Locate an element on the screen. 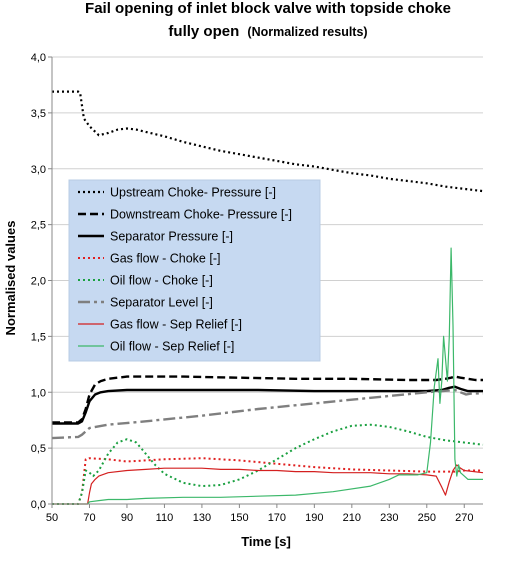  x-tick-label: 190 is located at coordinates (314, 518).